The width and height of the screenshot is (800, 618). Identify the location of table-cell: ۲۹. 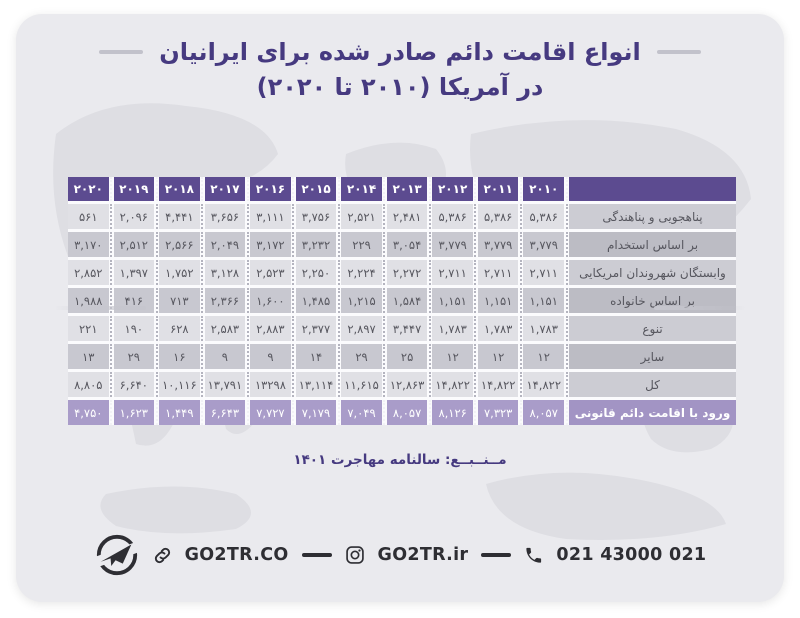
(363, 356).